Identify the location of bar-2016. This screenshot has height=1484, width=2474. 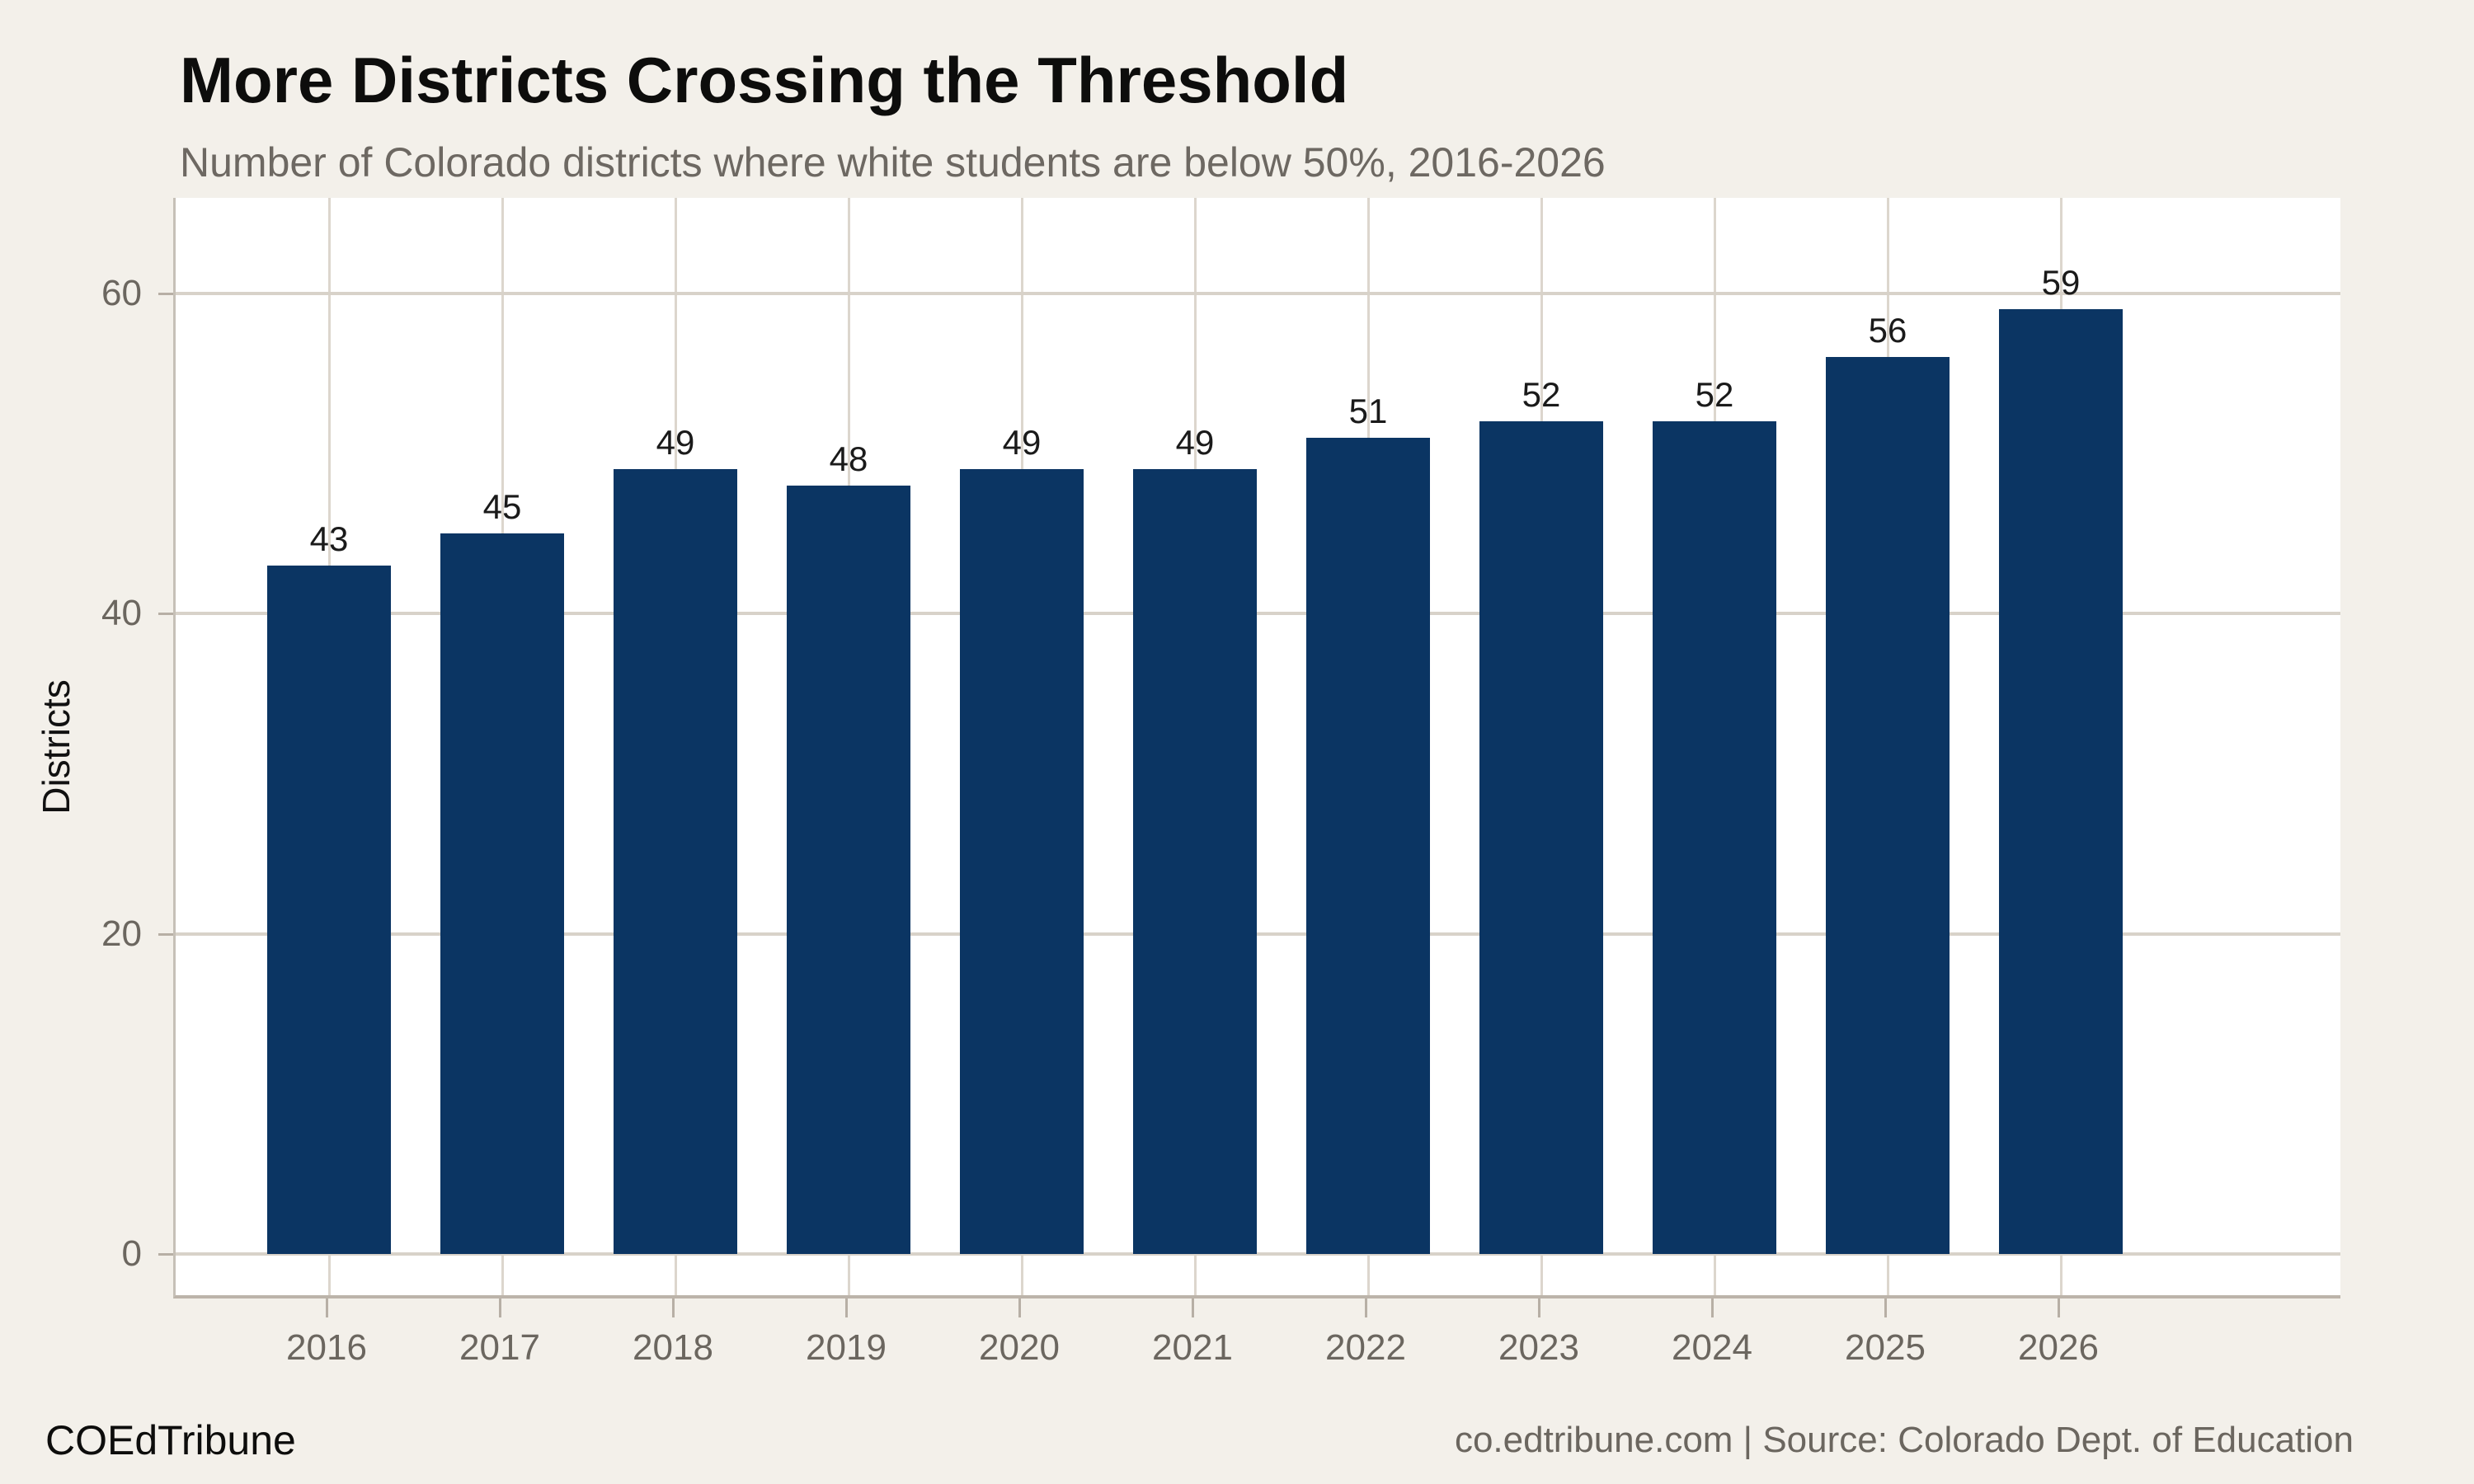
(329, 909).